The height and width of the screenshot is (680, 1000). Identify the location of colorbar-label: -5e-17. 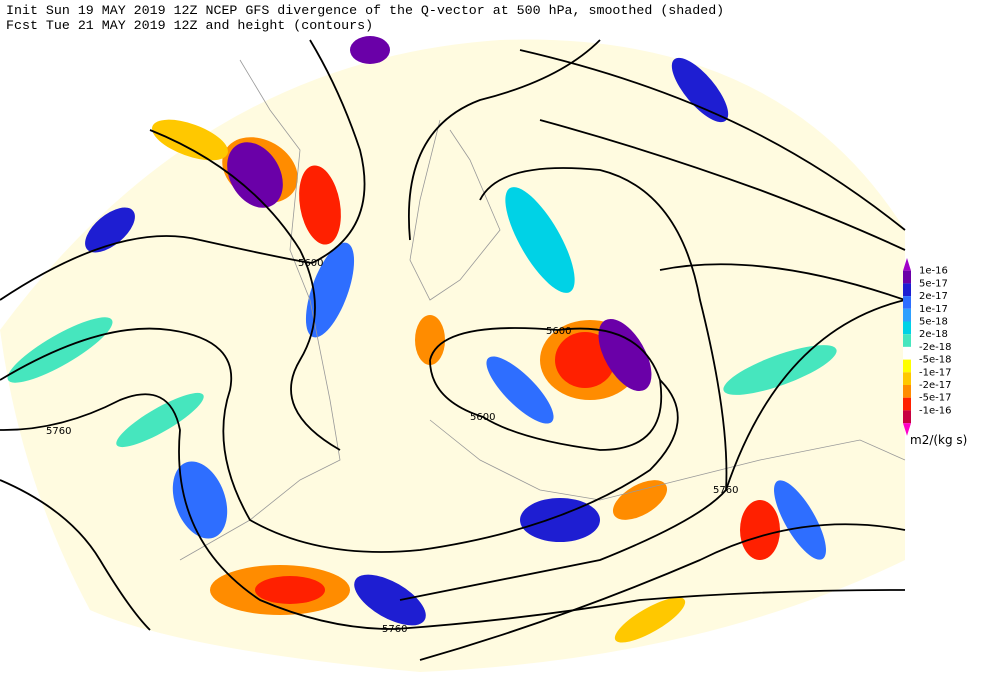
(935, 398).